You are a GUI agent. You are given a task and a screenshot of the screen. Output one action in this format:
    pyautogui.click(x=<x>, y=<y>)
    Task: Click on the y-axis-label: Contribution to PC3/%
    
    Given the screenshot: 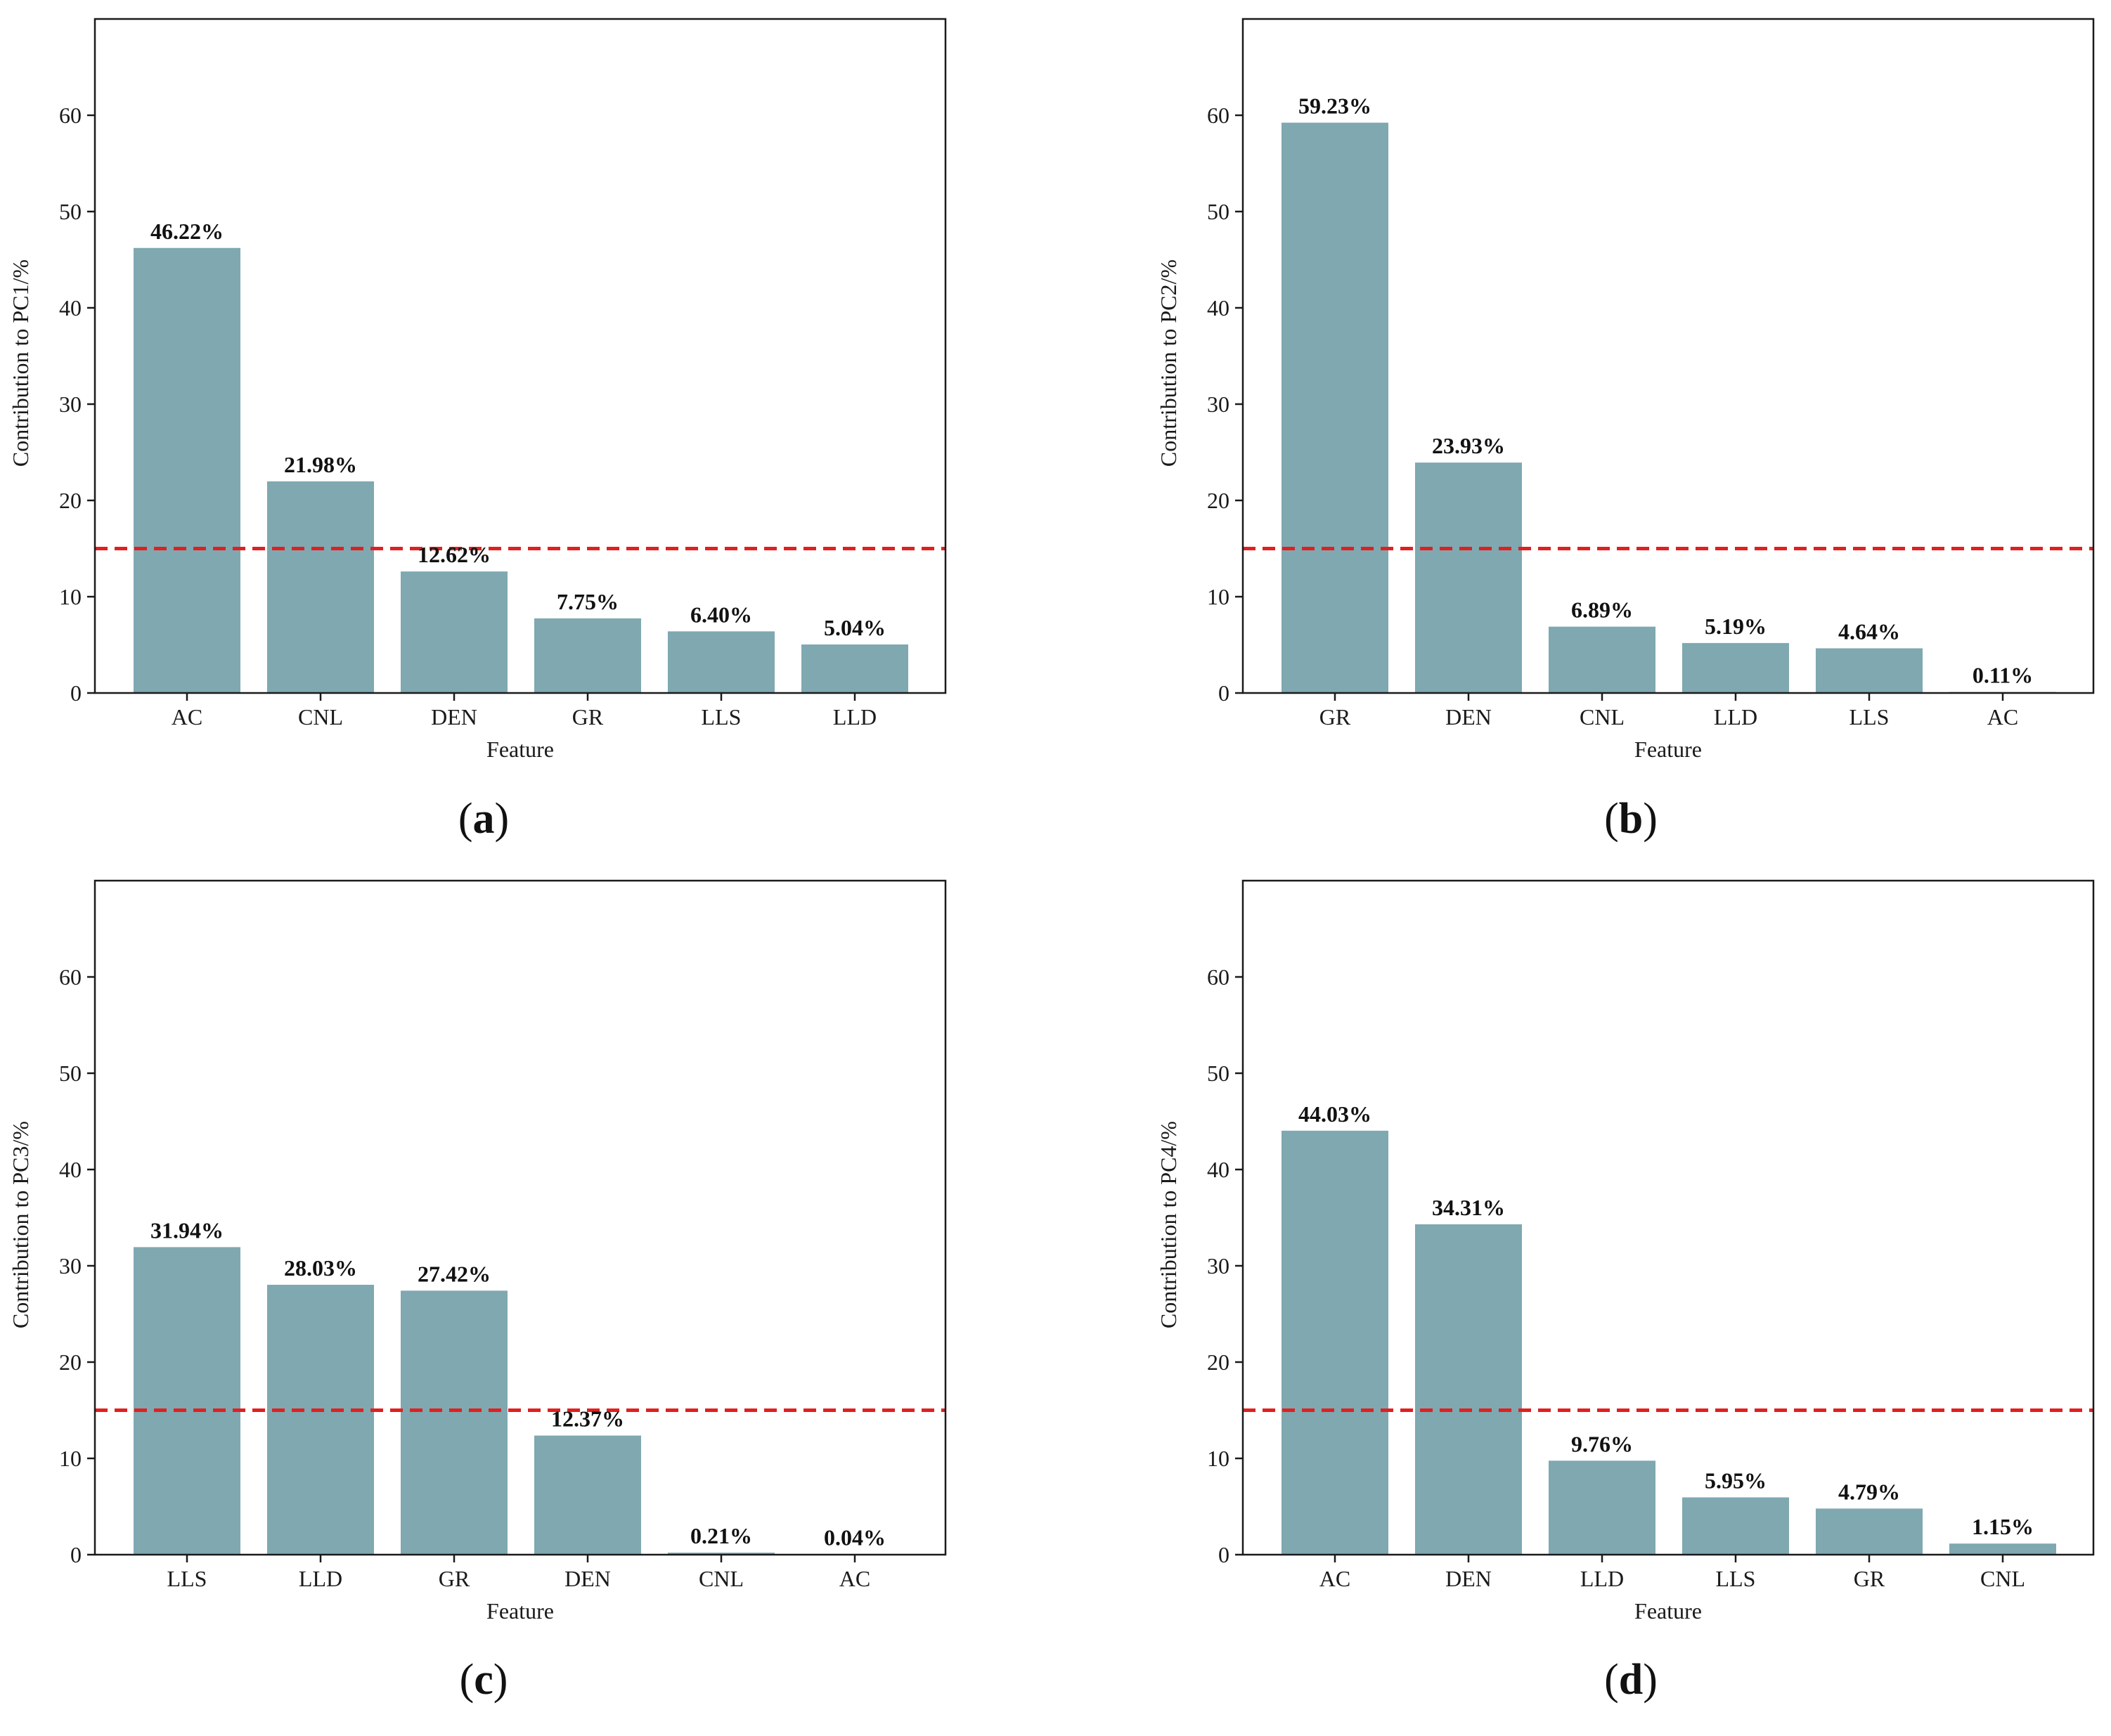 What is the action you would take?
    pyautogui.click(x=20, y=1224)
    